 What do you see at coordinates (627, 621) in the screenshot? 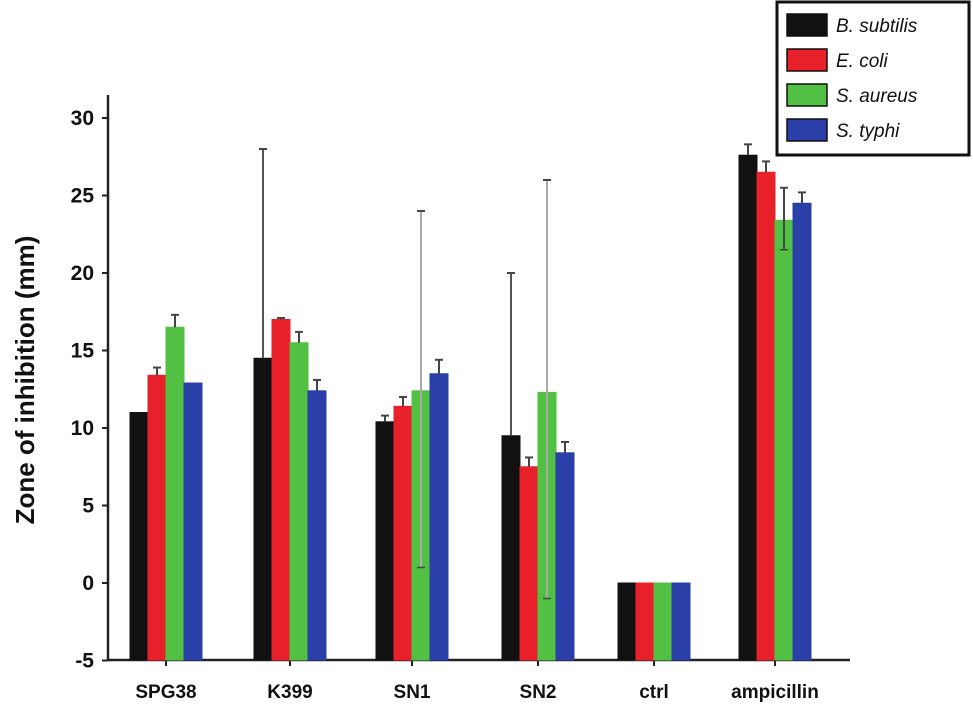
I see `bar-ctrl-b-subtilis` at bounding box center [627, 621].